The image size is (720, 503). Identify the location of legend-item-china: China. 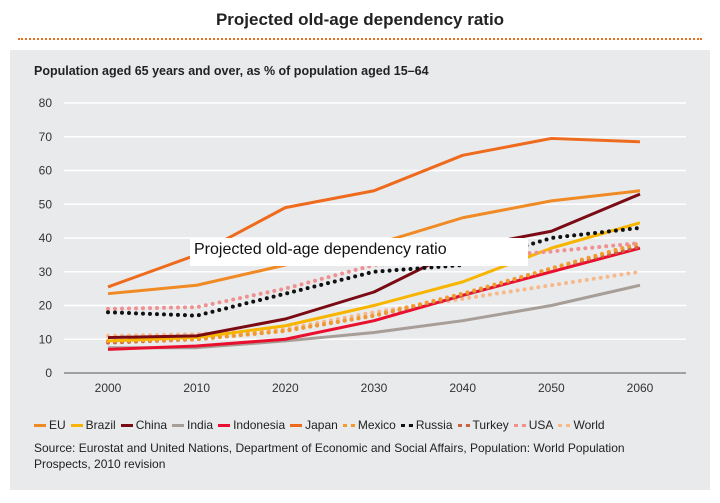
(144, 425).